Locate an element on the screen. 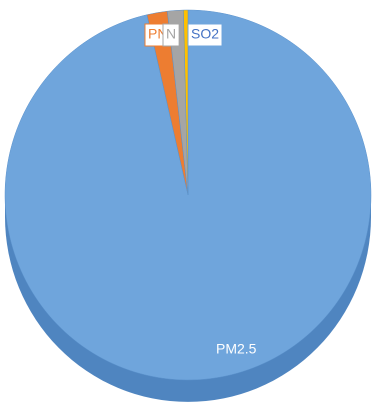  pie-slice is located at coordinates (186, 102).